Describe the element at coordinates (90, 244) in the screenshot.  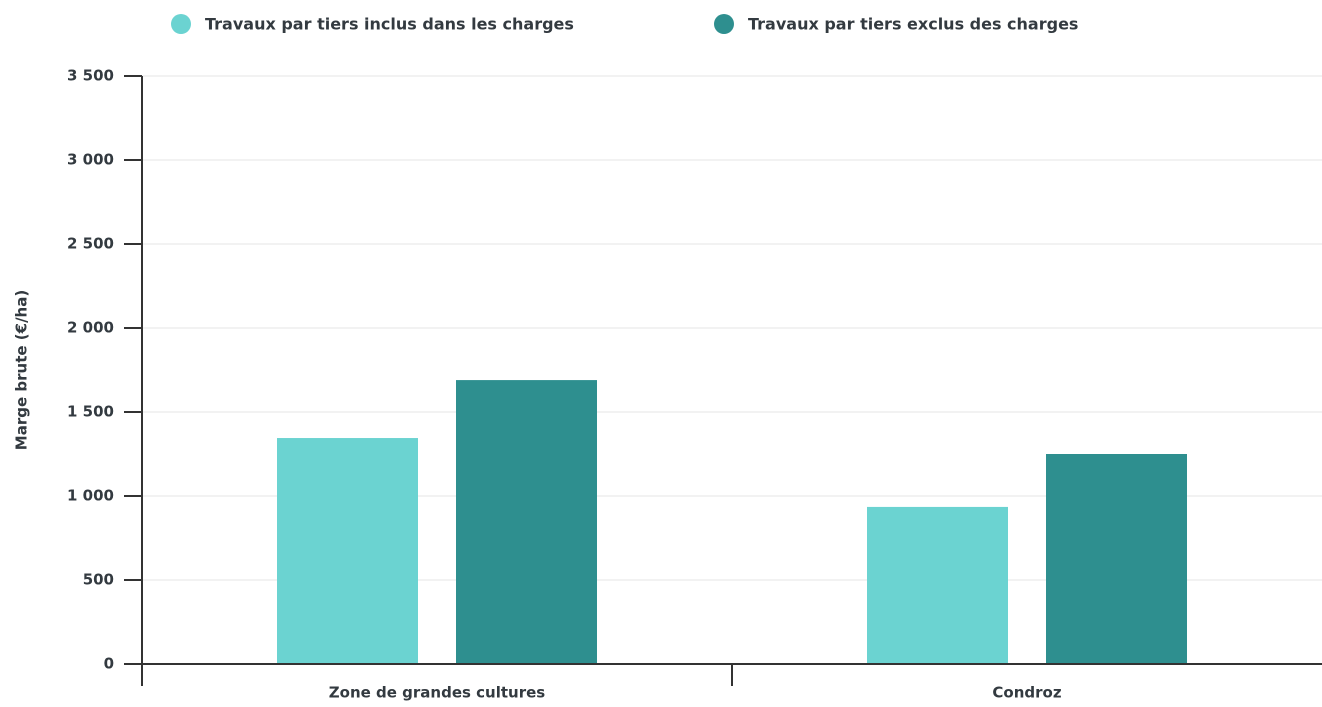
I see `y-tick-label: 2 500` at that location.